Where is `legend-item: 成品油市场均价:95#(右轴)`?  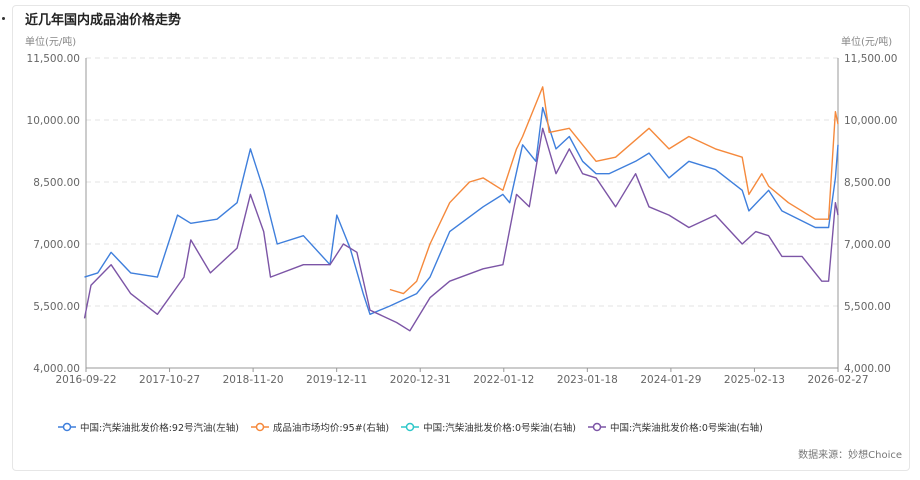 legend-item: 成品油市场均价:95#(右轴) is located at coordinates (320, 427).